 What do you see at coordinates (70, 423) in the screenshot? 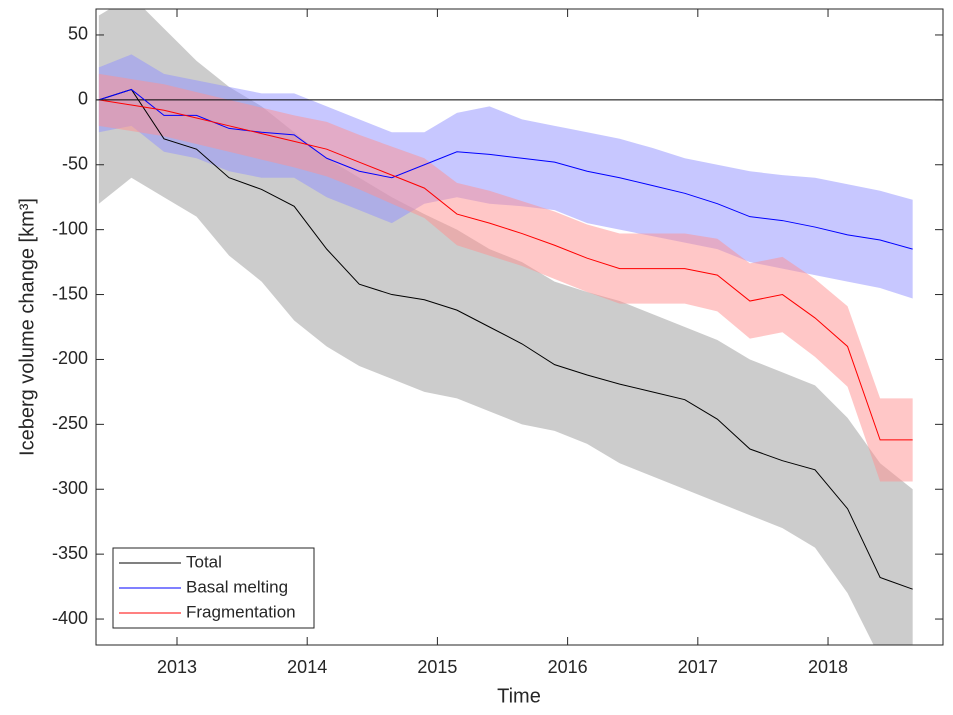
I see `y-tick-label: -250` at bounding box center [70, 423].